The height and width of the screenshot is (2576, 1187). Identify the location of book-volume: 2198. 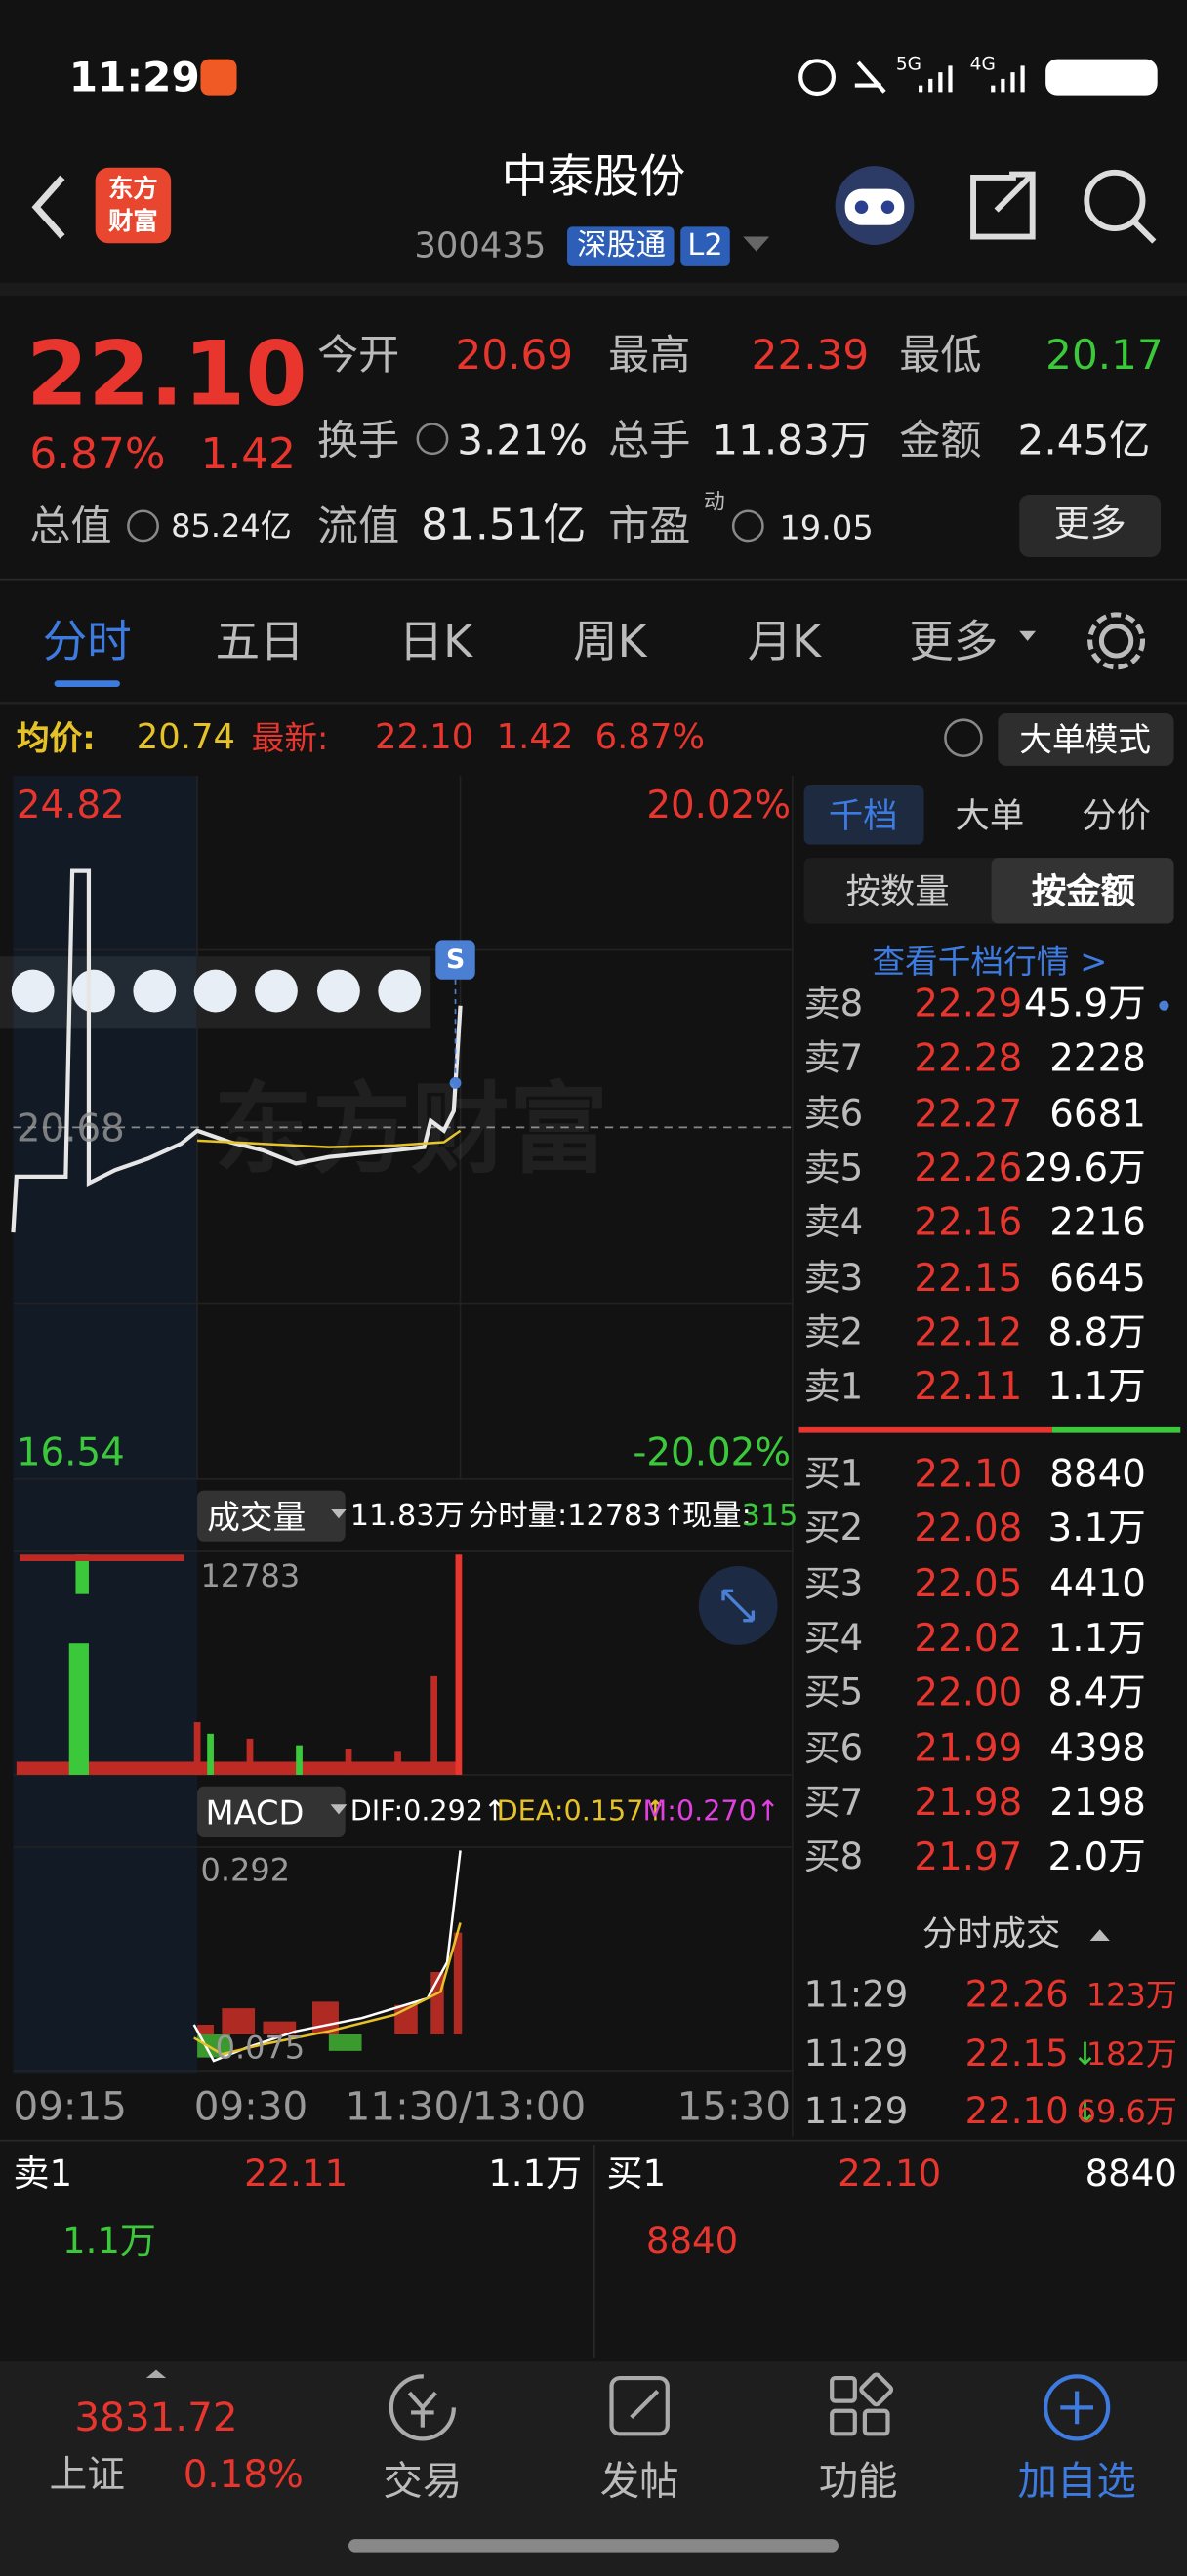
(1097, 1803).